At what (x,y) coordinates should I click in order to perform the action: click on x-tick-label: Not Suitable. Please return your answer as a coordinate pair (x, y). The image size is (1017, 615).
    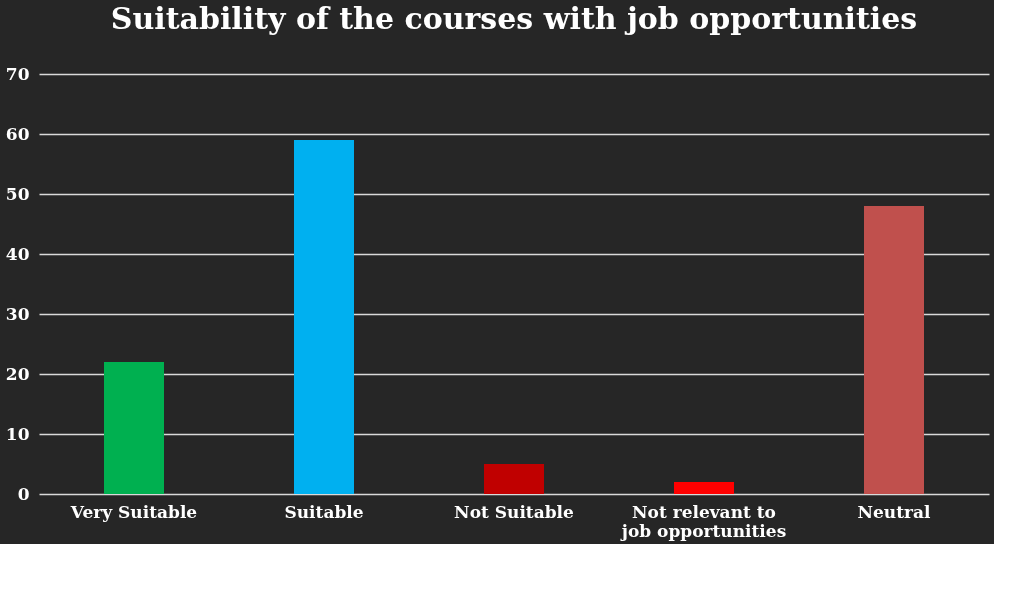
    Looking at the image, I should click on (514, 511).